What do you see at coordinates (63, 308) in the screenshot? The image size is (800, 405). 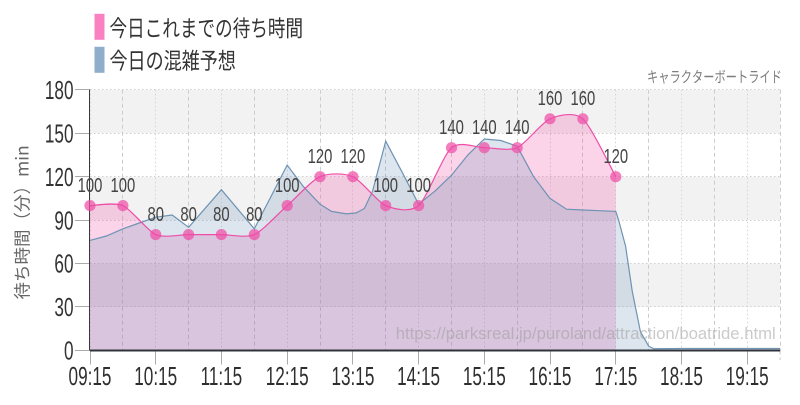 I see `svg-text: 30` at bounding box center [63, 308].